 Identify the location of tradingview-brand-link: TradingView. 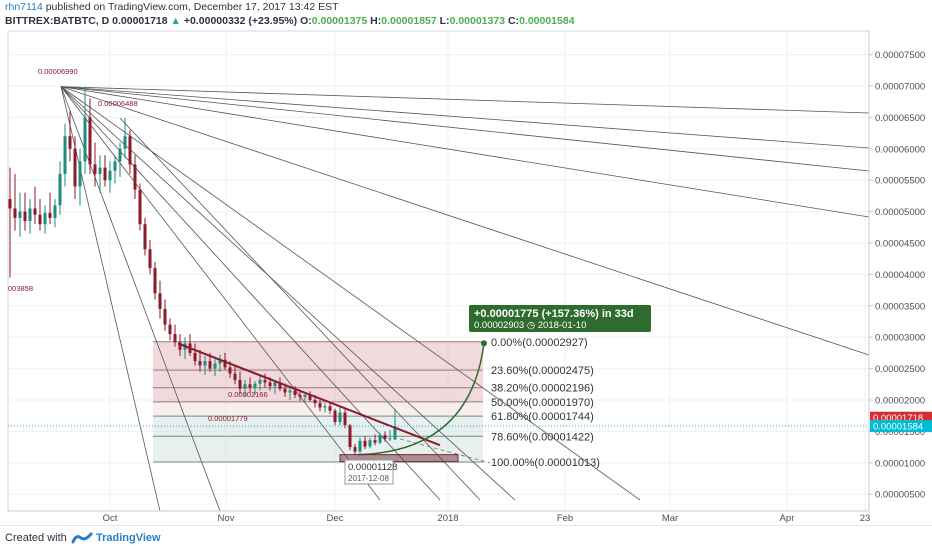
(128, 538).